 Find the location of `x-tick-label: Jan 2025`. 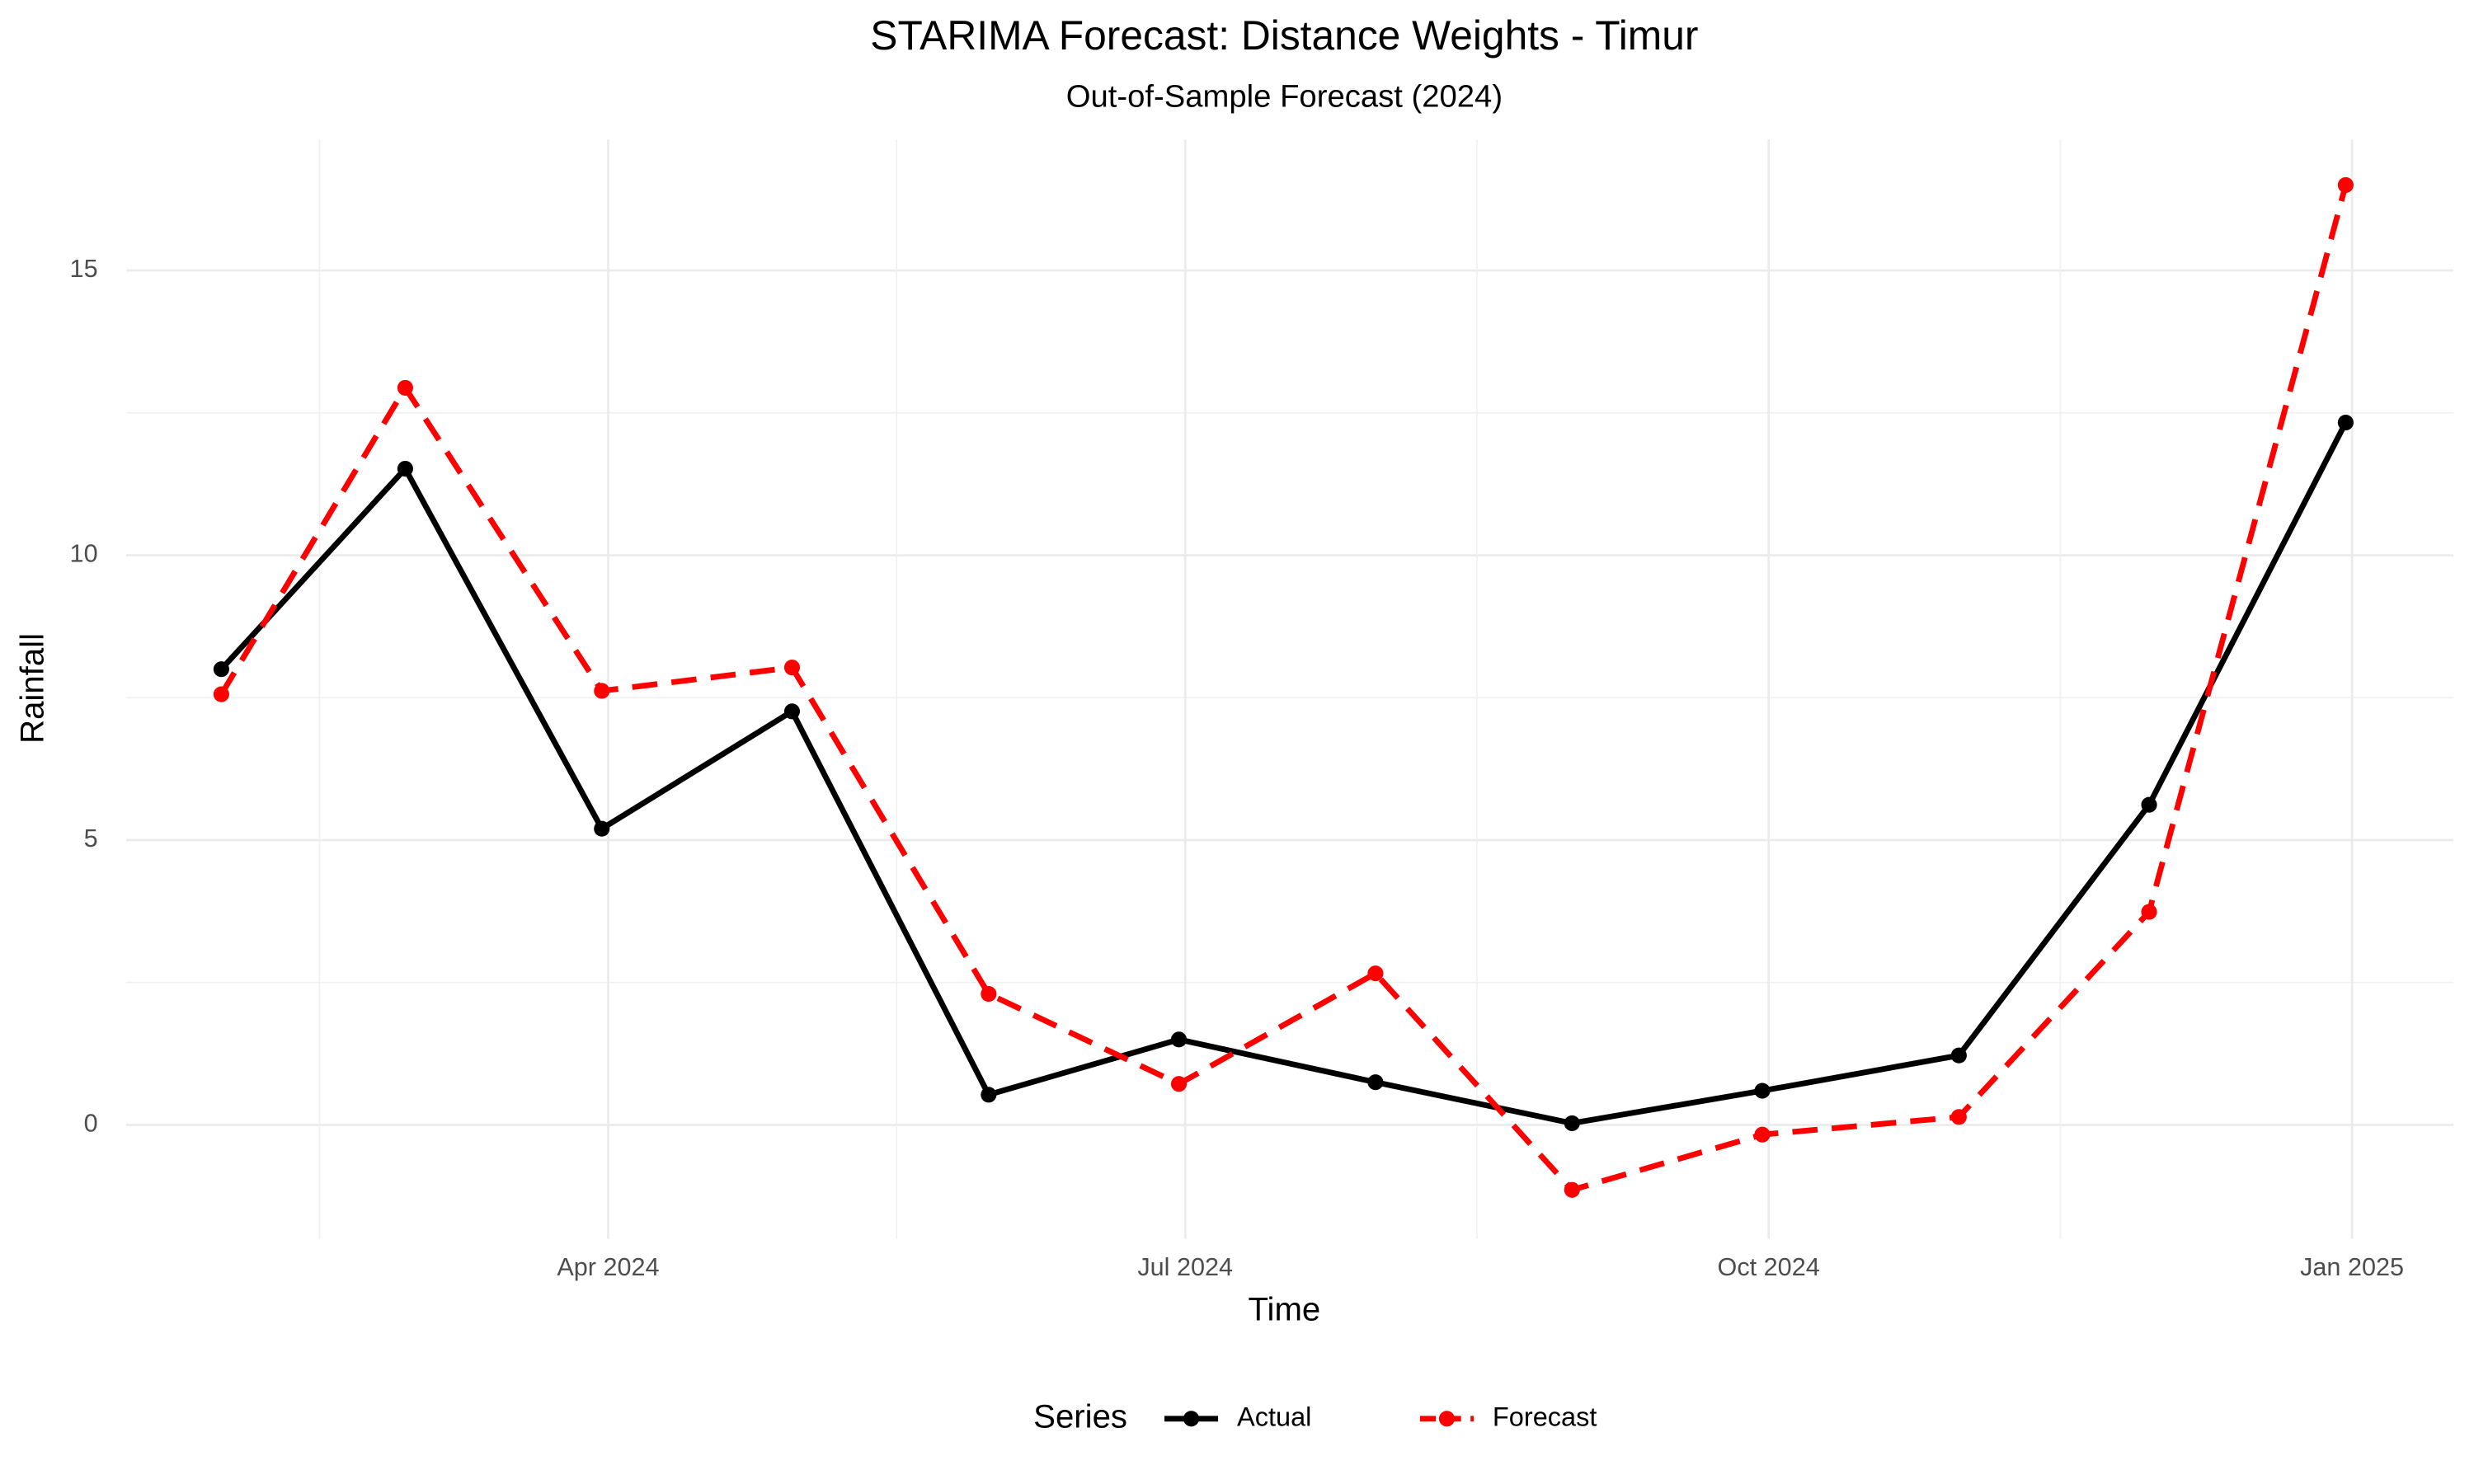

x-tick-label: Jan 2025 is located at coordinates (2352, 1267).